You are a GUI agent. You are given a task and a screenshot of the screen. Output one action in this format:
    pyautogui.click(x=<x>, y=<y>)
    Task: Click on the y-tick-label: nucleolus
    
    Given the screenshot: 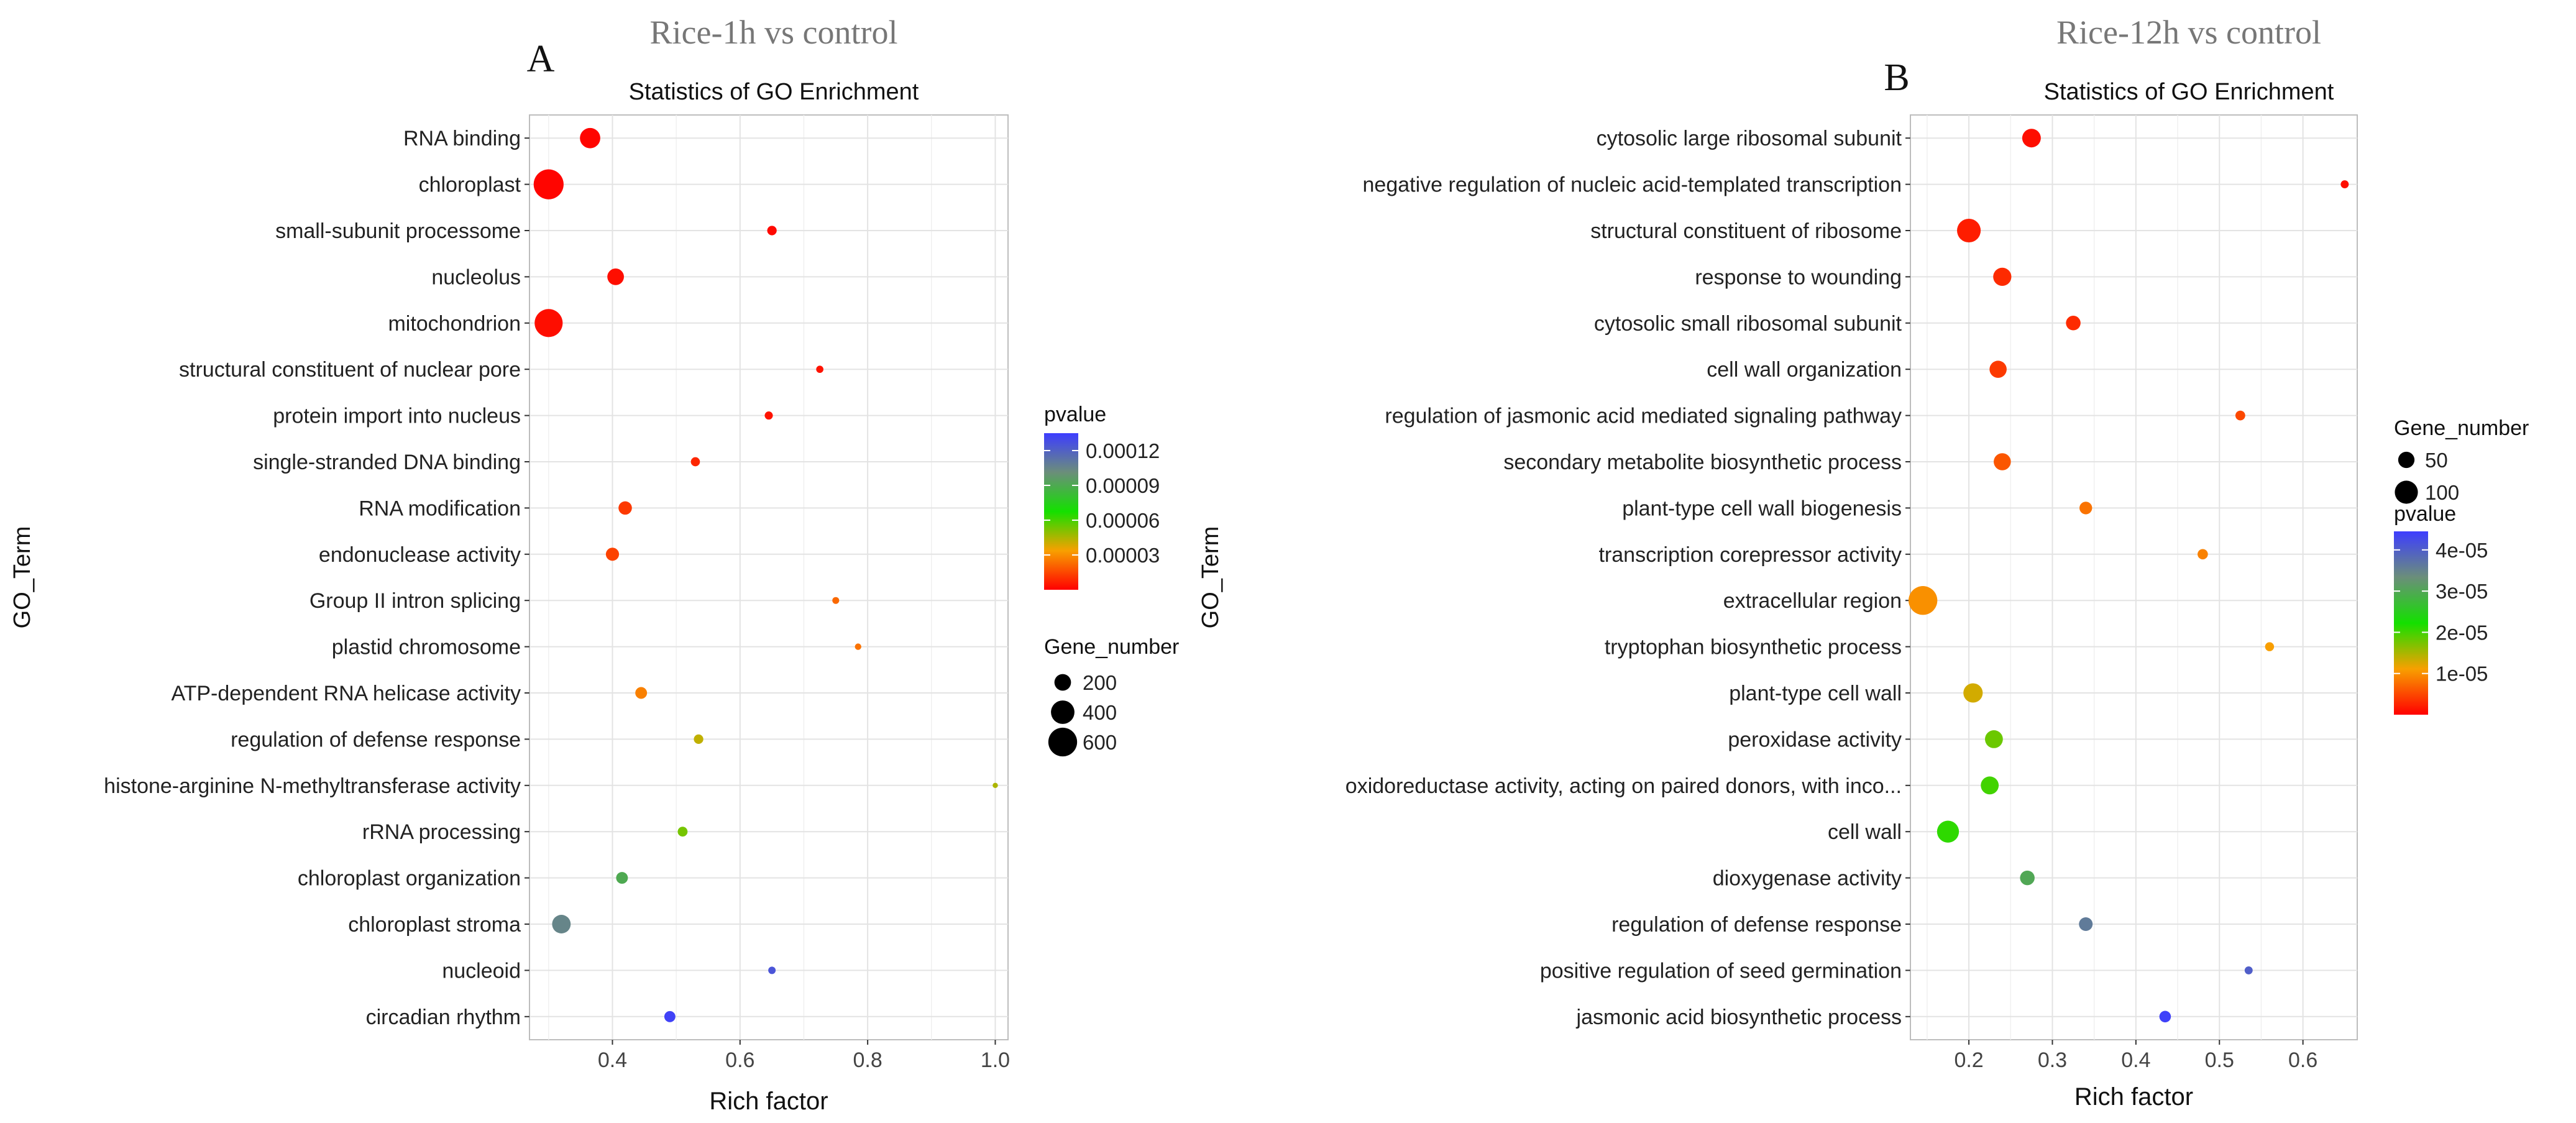 What is the action you would take?
    pyautogui.click(x=476, y=277)
    